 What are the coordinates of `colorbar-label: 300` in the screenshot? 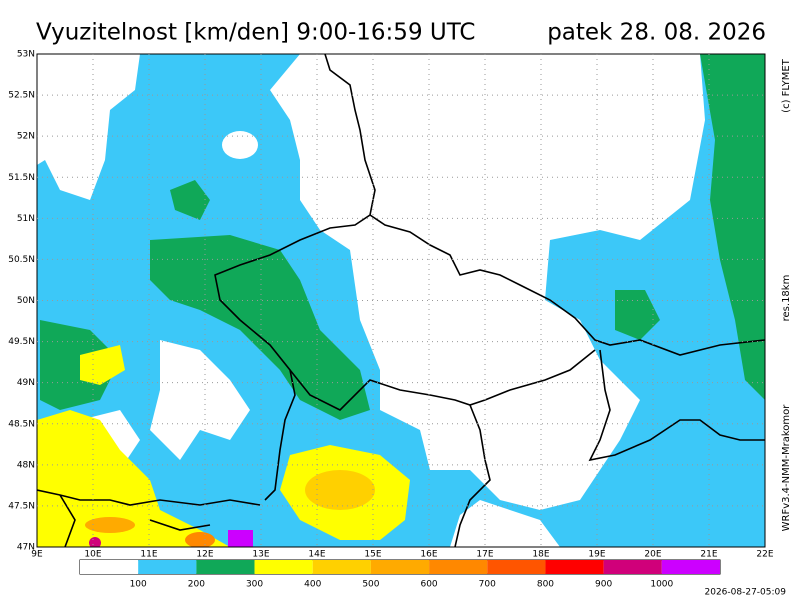 It's located at (254, 585).